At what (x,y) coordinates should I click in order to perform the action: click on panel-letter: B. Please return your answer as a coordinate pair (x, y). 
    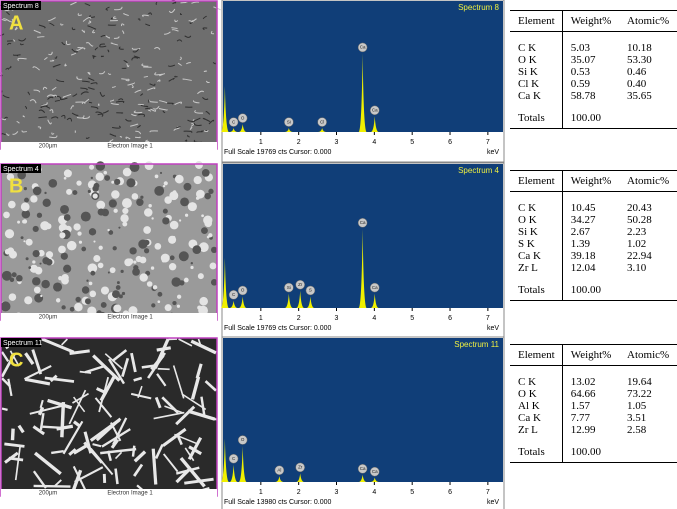
    Looking at the image, I should click on (16, 186).